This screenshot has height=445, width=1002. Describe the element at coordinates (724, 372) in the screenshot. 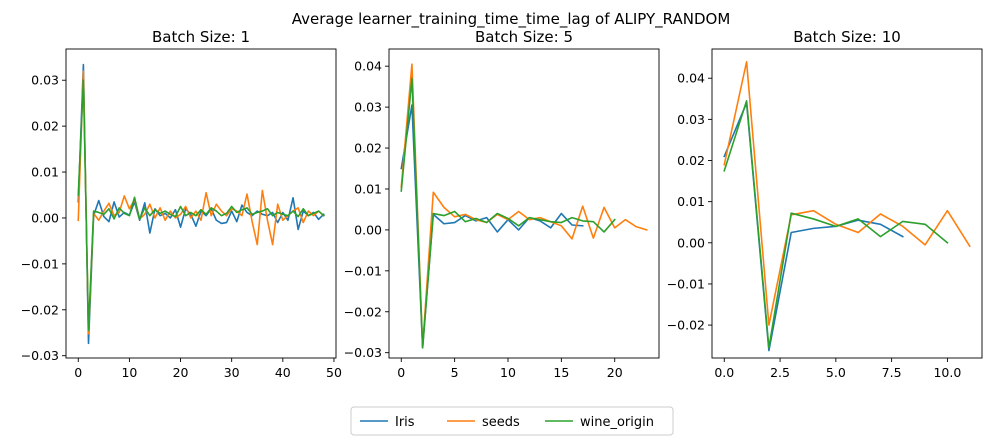

I see `x-tick-label: 0.0` at that location.